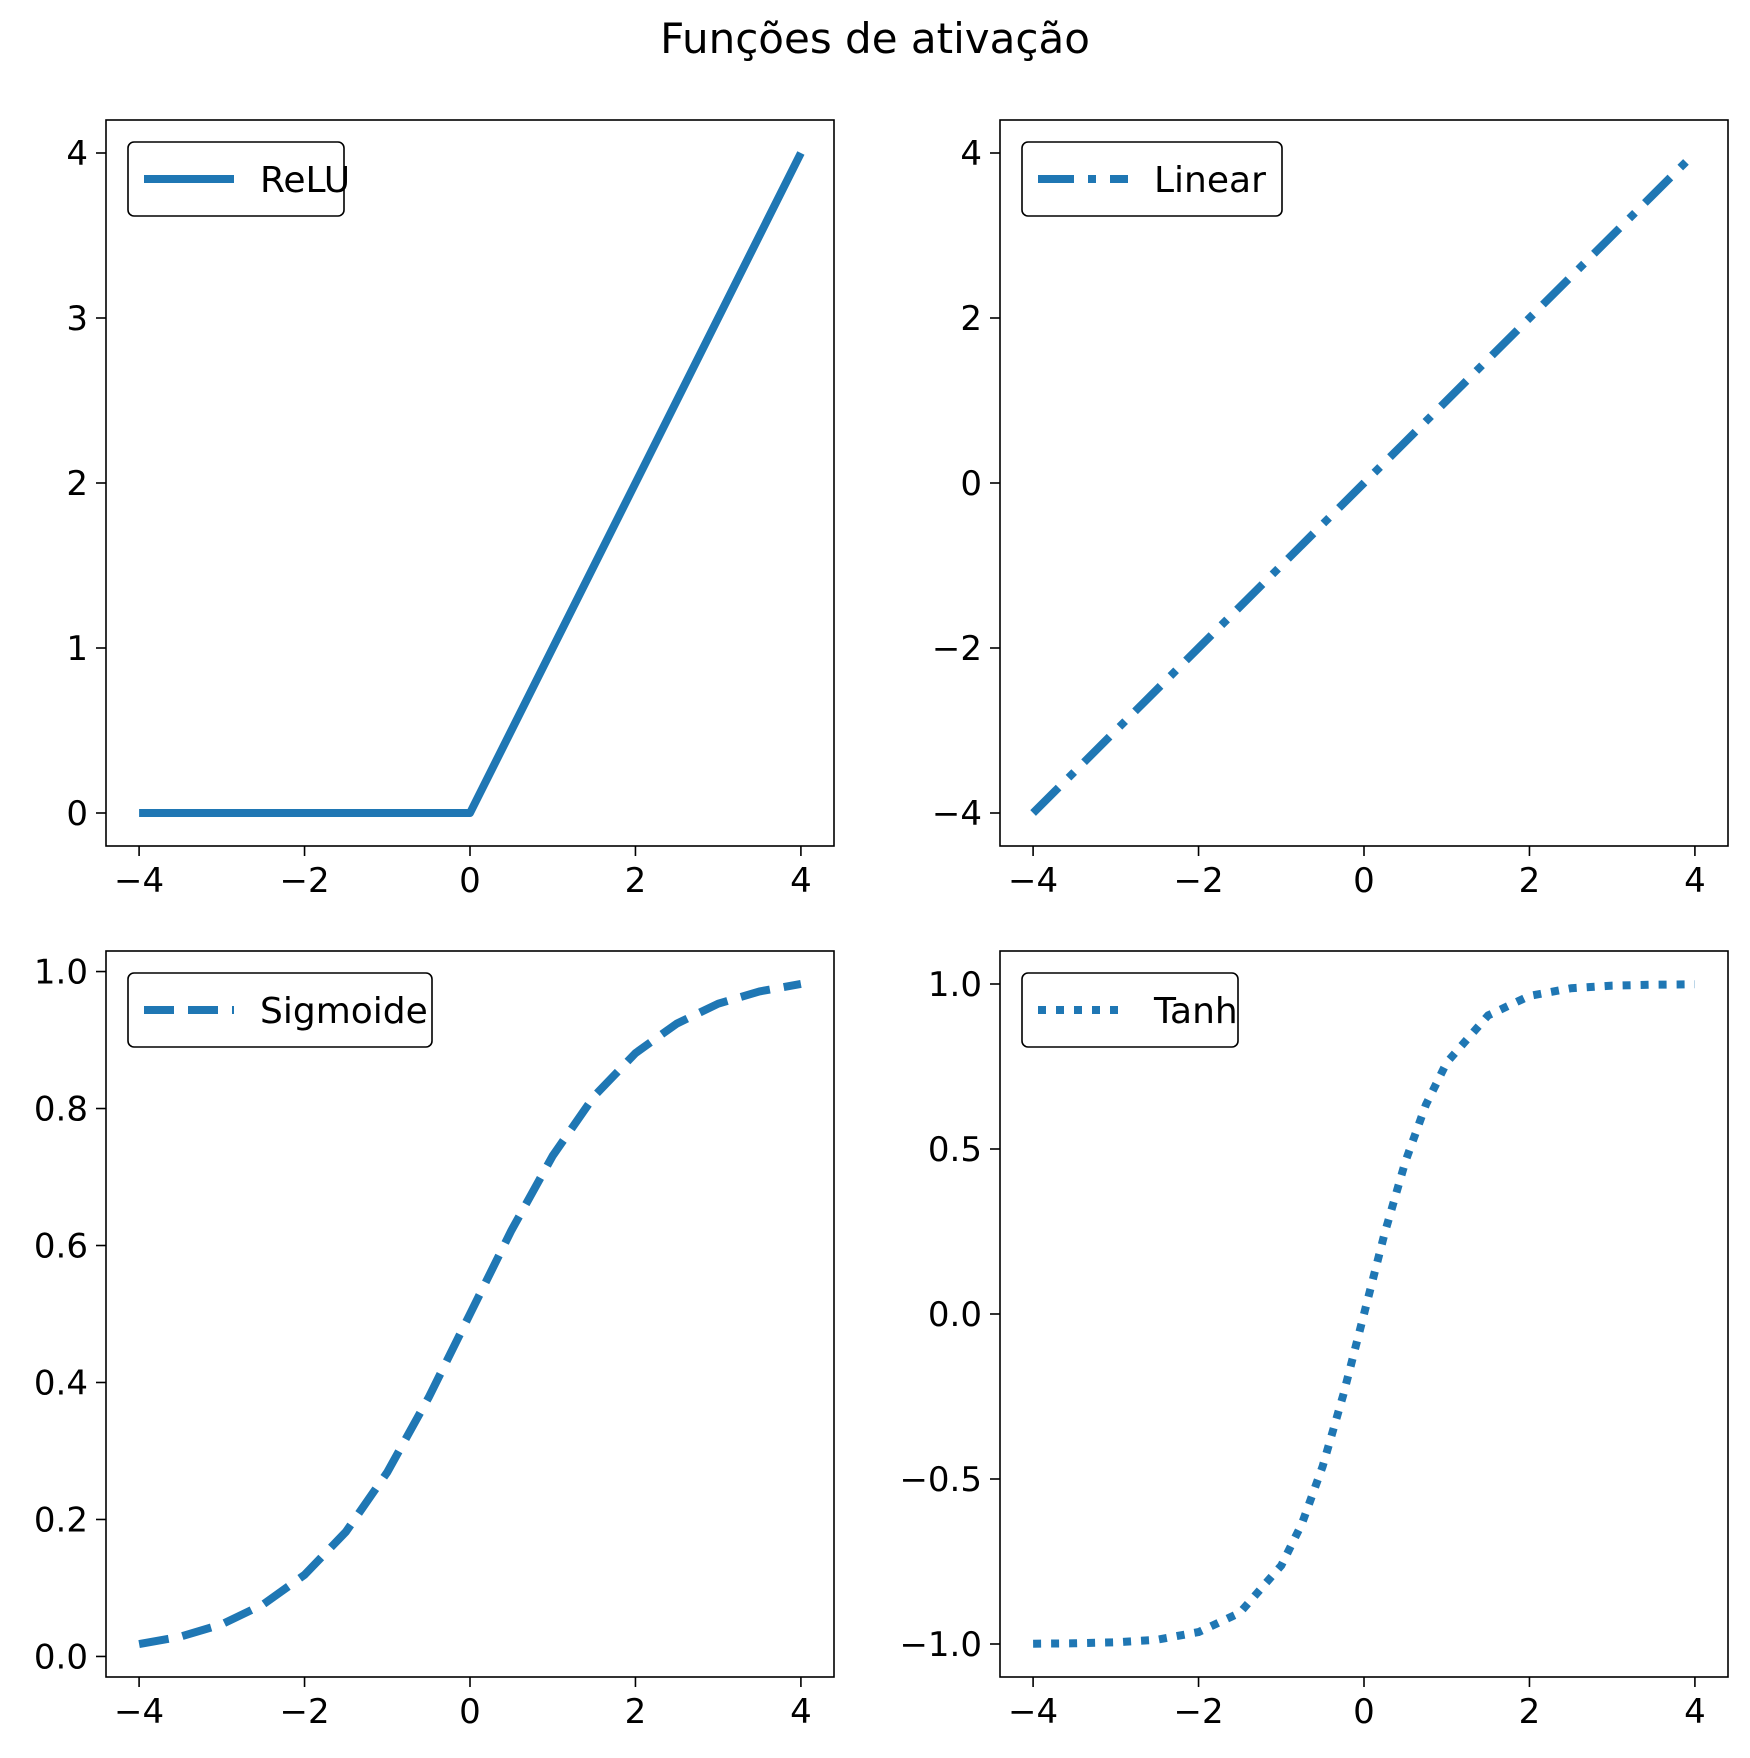 Image resolution: width=1750 pixels, height=1758 pixels. Describe the element at coordinates (955, 1150) in the screenshot. I see `y-tick-label: 0.5` at that location.